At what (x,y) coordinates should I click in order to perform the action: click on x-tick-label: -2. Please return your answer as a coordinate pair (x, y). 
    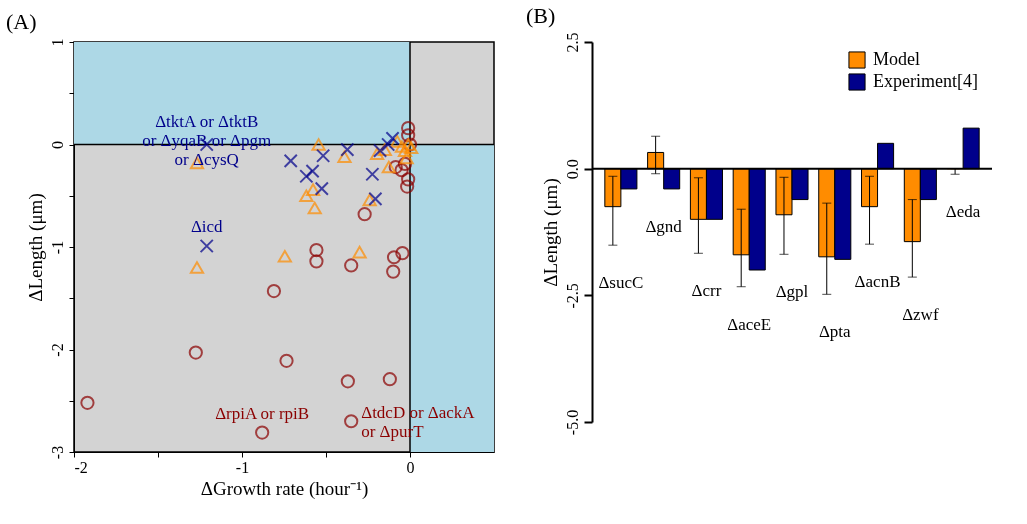
    Looking at the image, I should click on (81, 467).